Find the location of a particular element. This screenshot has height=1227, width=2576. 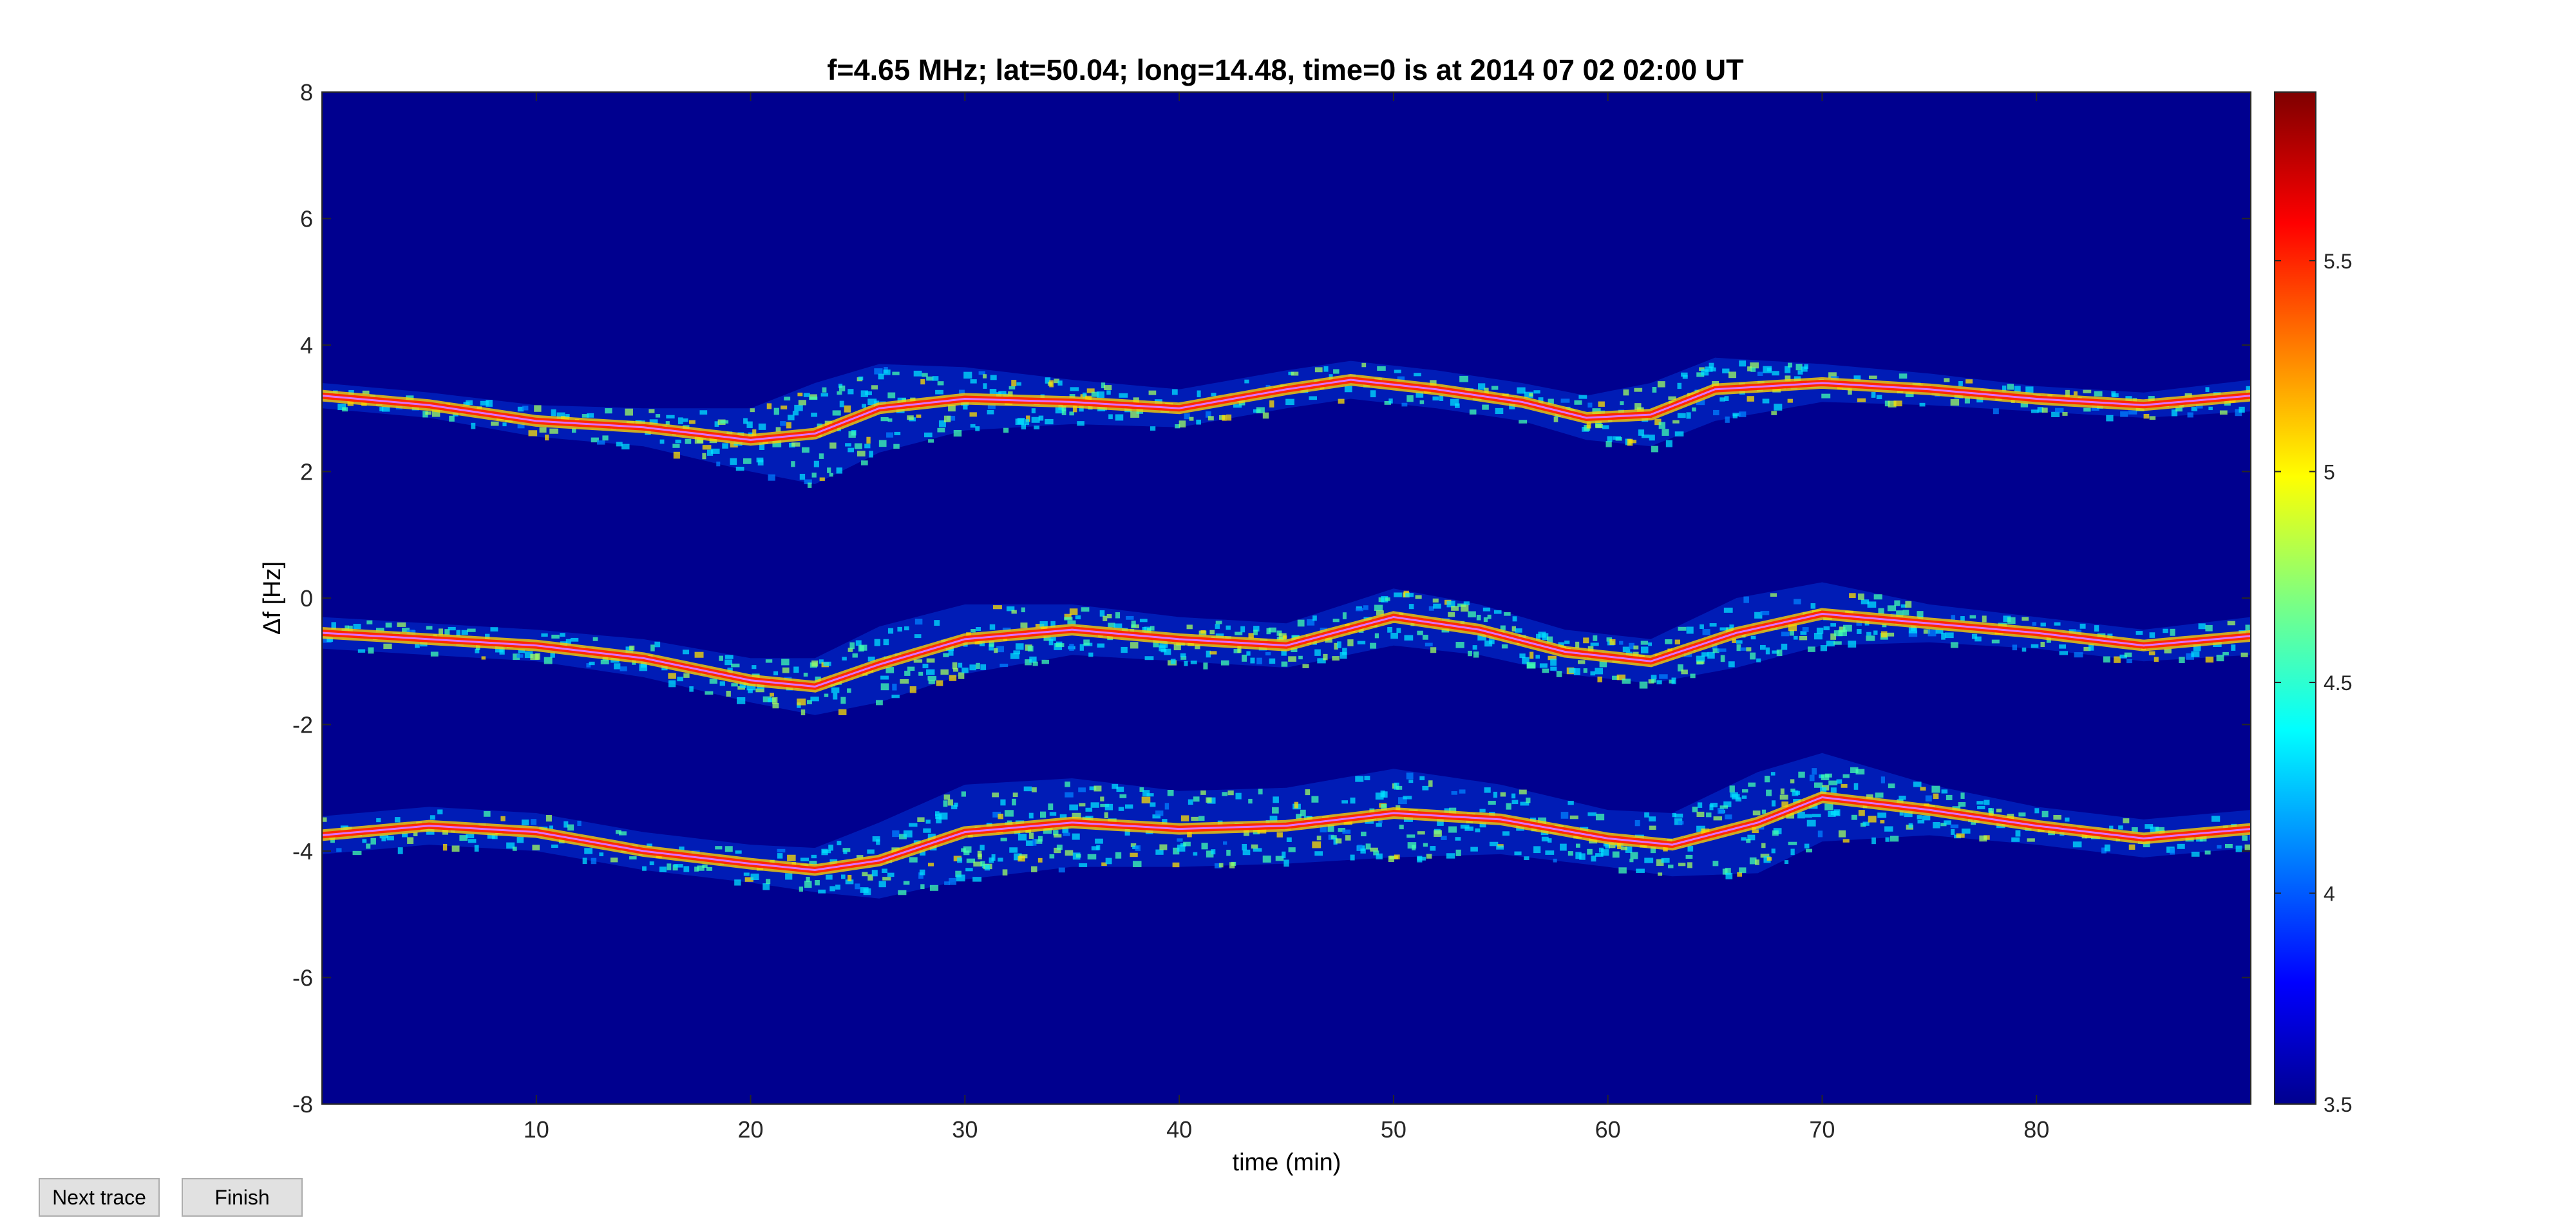

y-tick-label: 0 is located at coordinates (306, 598).